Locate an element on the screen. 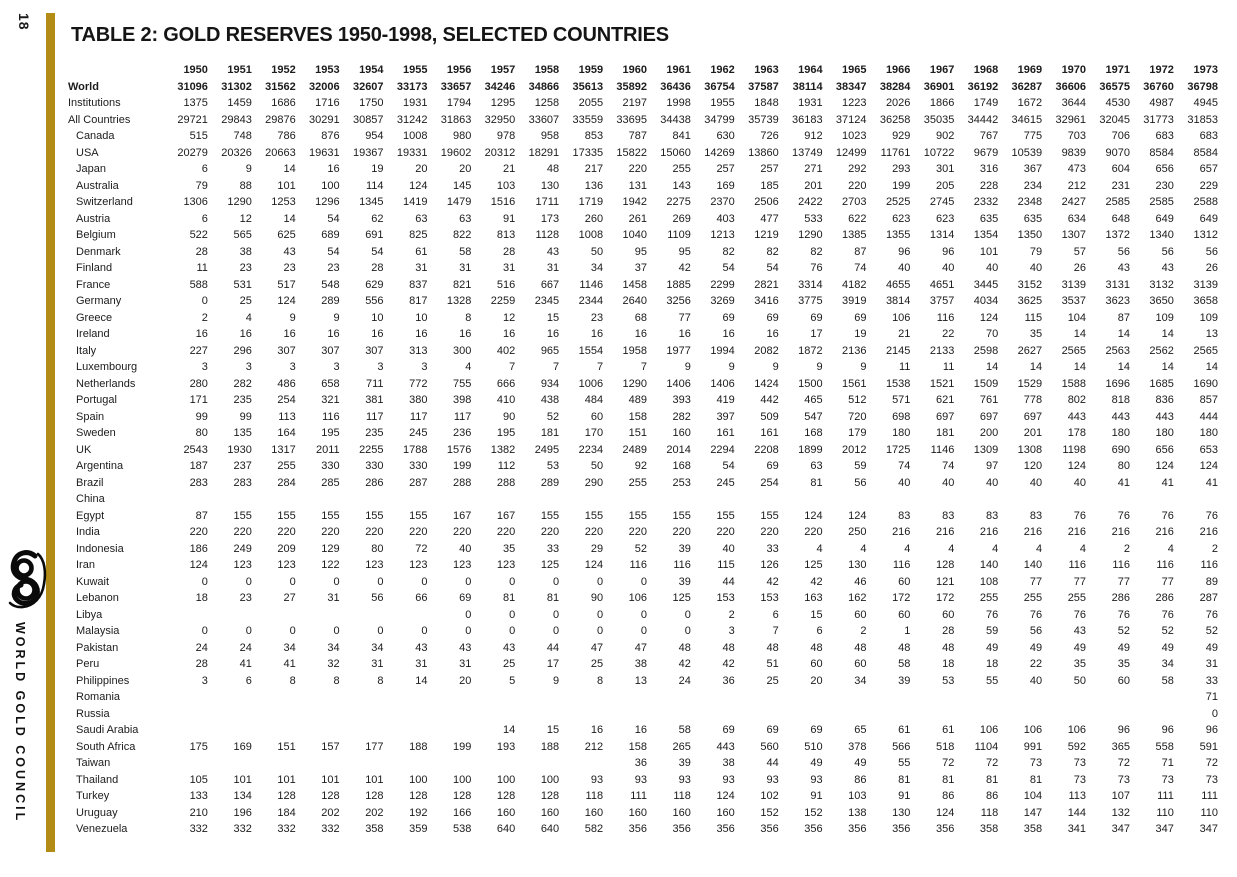 The width and height of the screenshot is (1237, 877). value-cell: 181 is located at coordinates (550, 433).